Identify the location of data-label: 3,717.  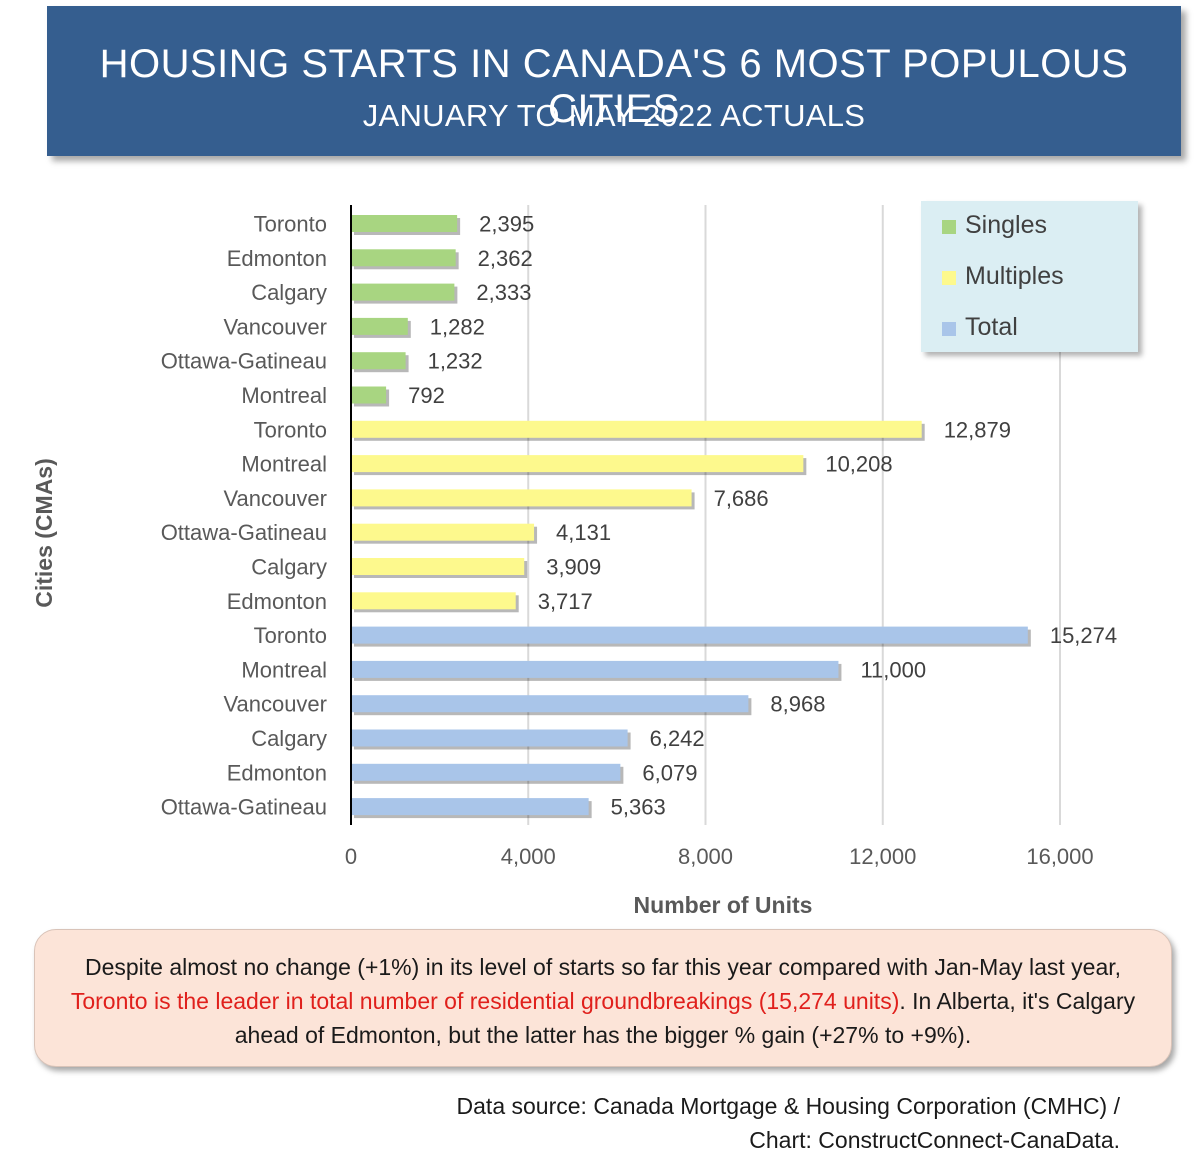
(565, 601).